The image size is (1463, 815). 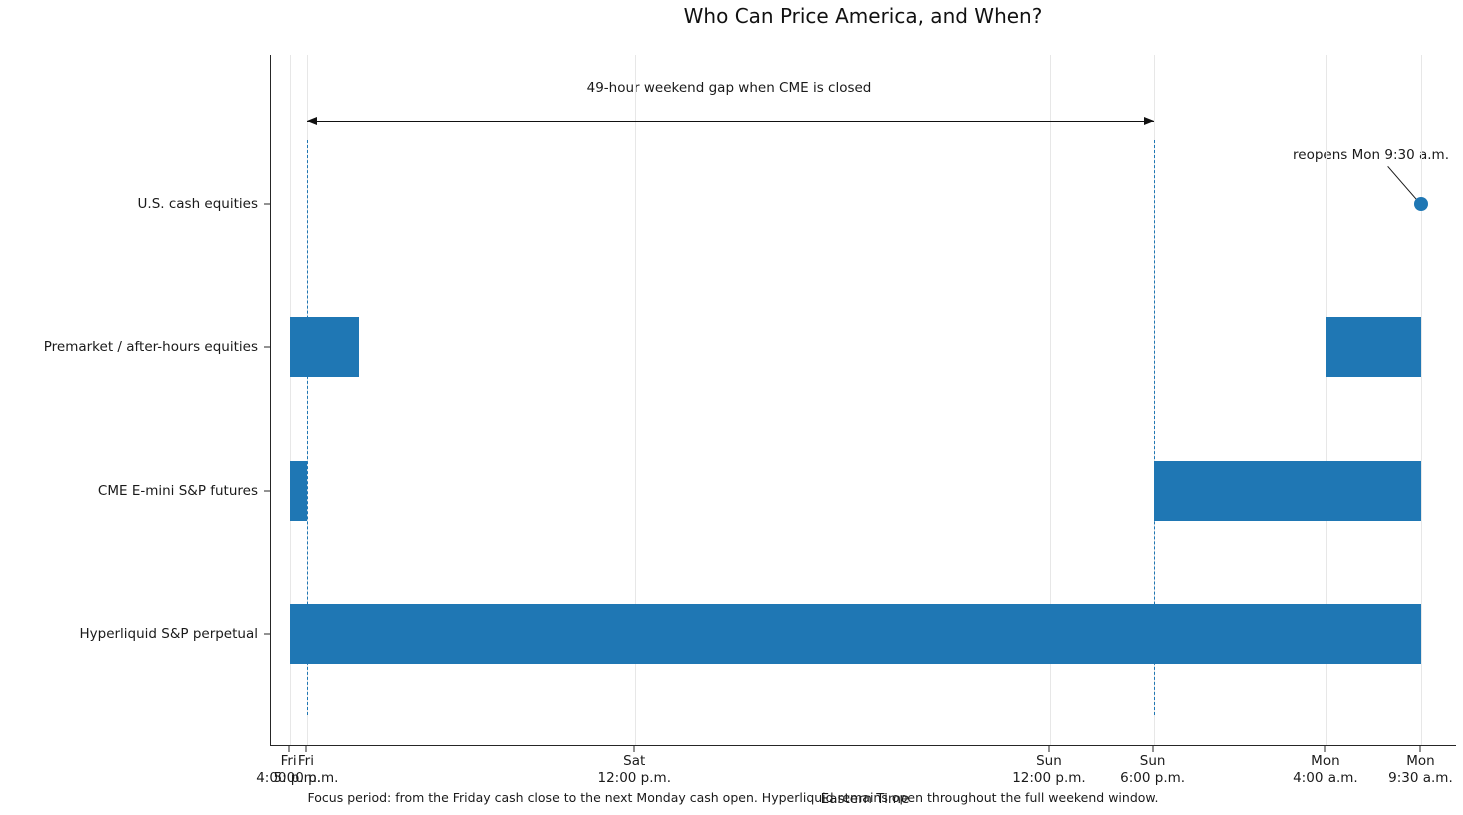 What do you see at coordinates (289, 769) in the screenshot?
I see `x-tick-label: Fri 4:00 p.m.` at bounding box center [289, 769].